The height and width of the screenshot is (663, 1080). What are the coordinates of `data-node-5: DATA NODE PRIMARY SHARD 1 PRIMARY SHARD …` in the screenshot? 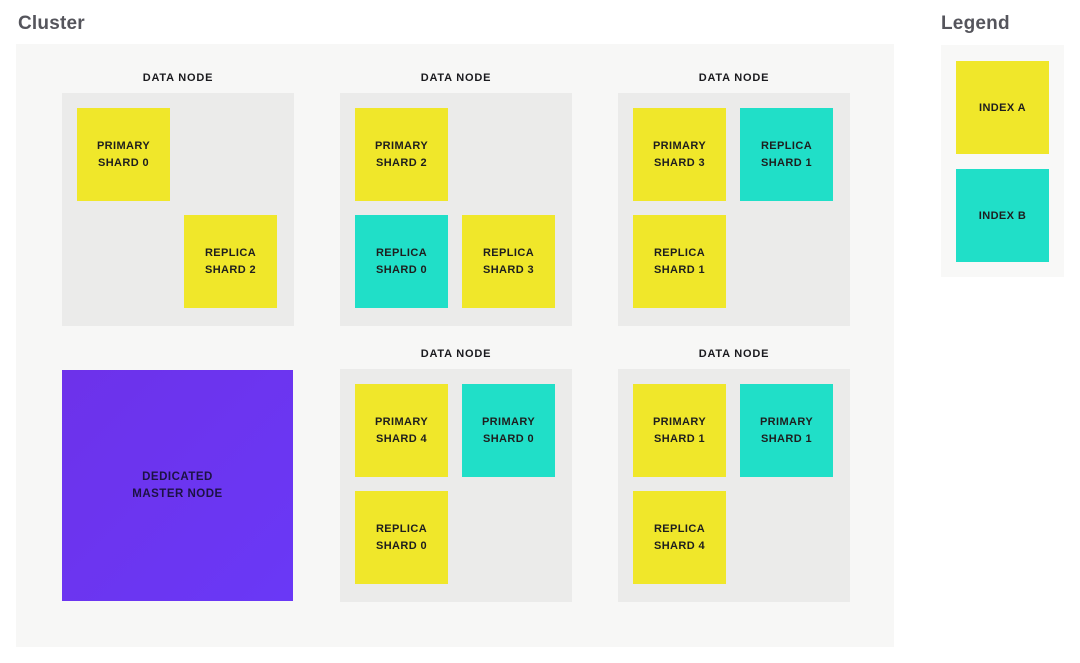 It's located at (734, 474).